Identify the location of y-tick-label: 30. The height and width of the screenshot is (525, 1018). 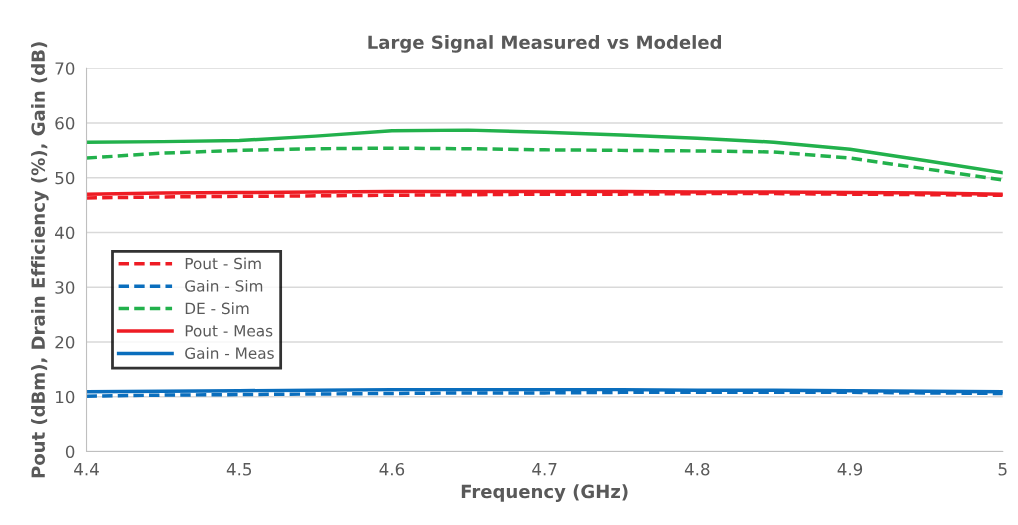
(65, 287).